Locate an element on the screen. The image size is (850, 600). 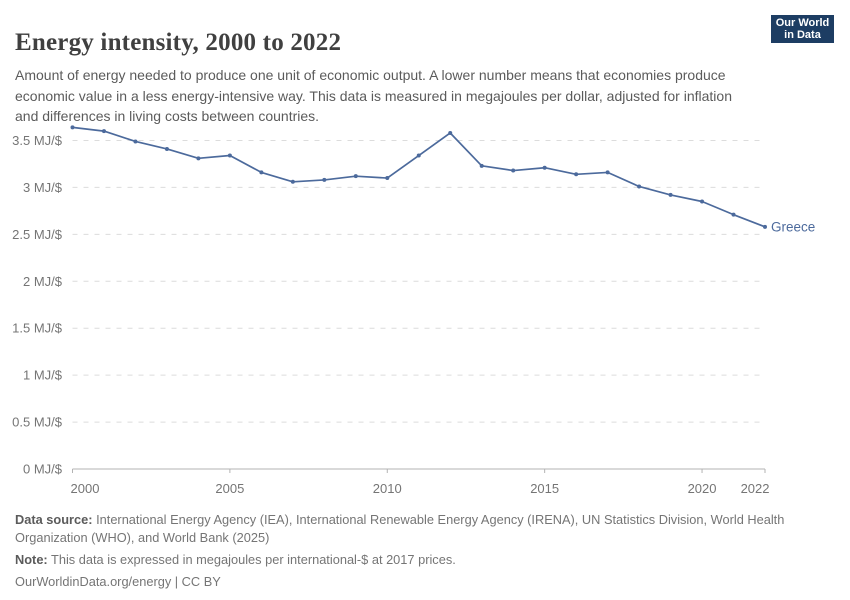
y-tick-label: 2 MJ/$ is located at coordinates (43, 281).